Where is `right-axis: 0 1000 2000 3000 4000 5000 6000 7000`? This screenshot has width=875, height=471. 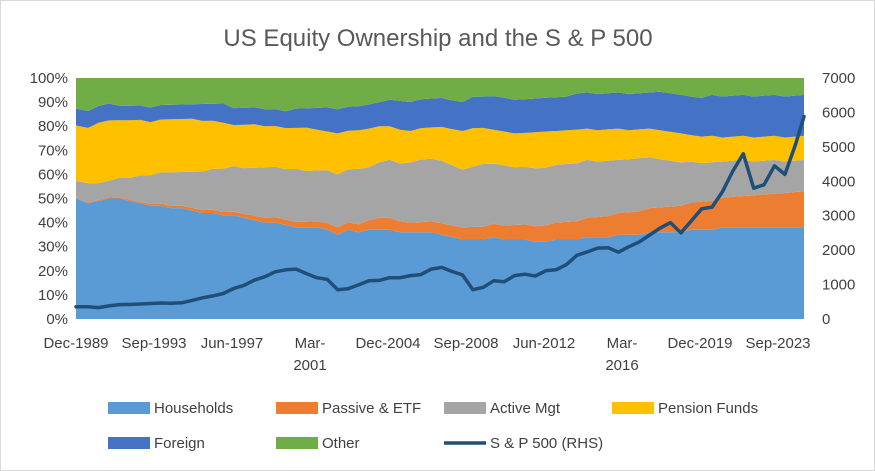 right-axis: 0 1000 2000 3000 4000 5000 6000 7000 is located at coordinates (838, 199).